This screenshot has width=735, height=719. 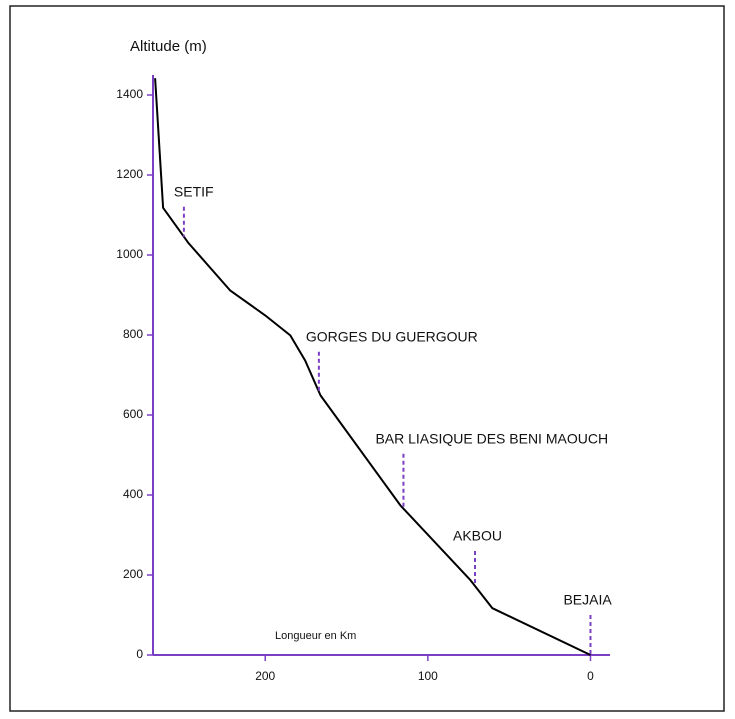 I want to click on y-tick-label: 800, so click(x=133, y=334).